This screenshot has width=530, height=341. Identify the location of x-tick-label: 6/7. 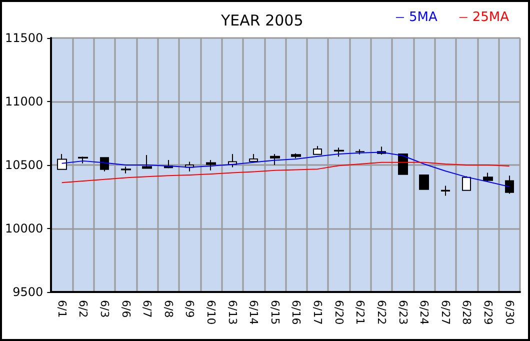
(147, 309).